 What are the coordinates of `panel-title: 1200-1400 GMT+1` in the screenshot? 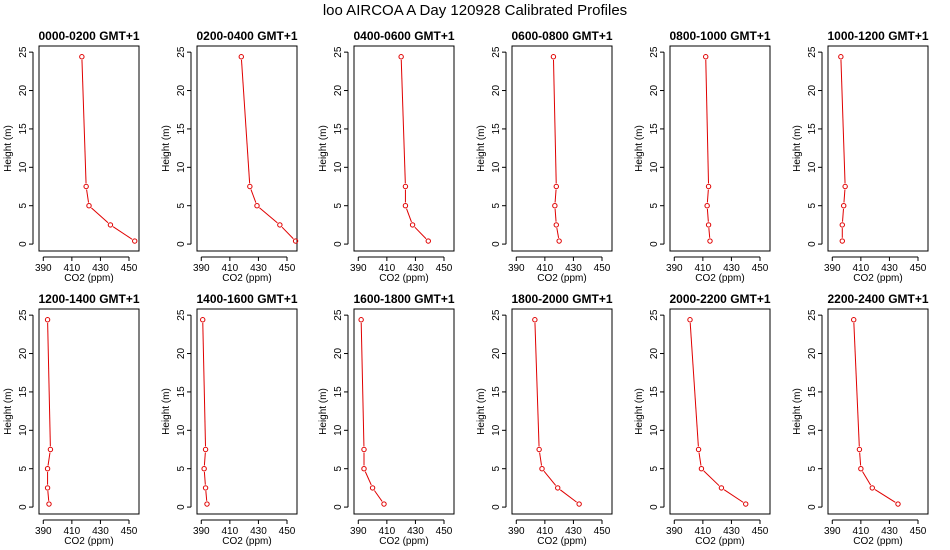 It's located at (88, 299).